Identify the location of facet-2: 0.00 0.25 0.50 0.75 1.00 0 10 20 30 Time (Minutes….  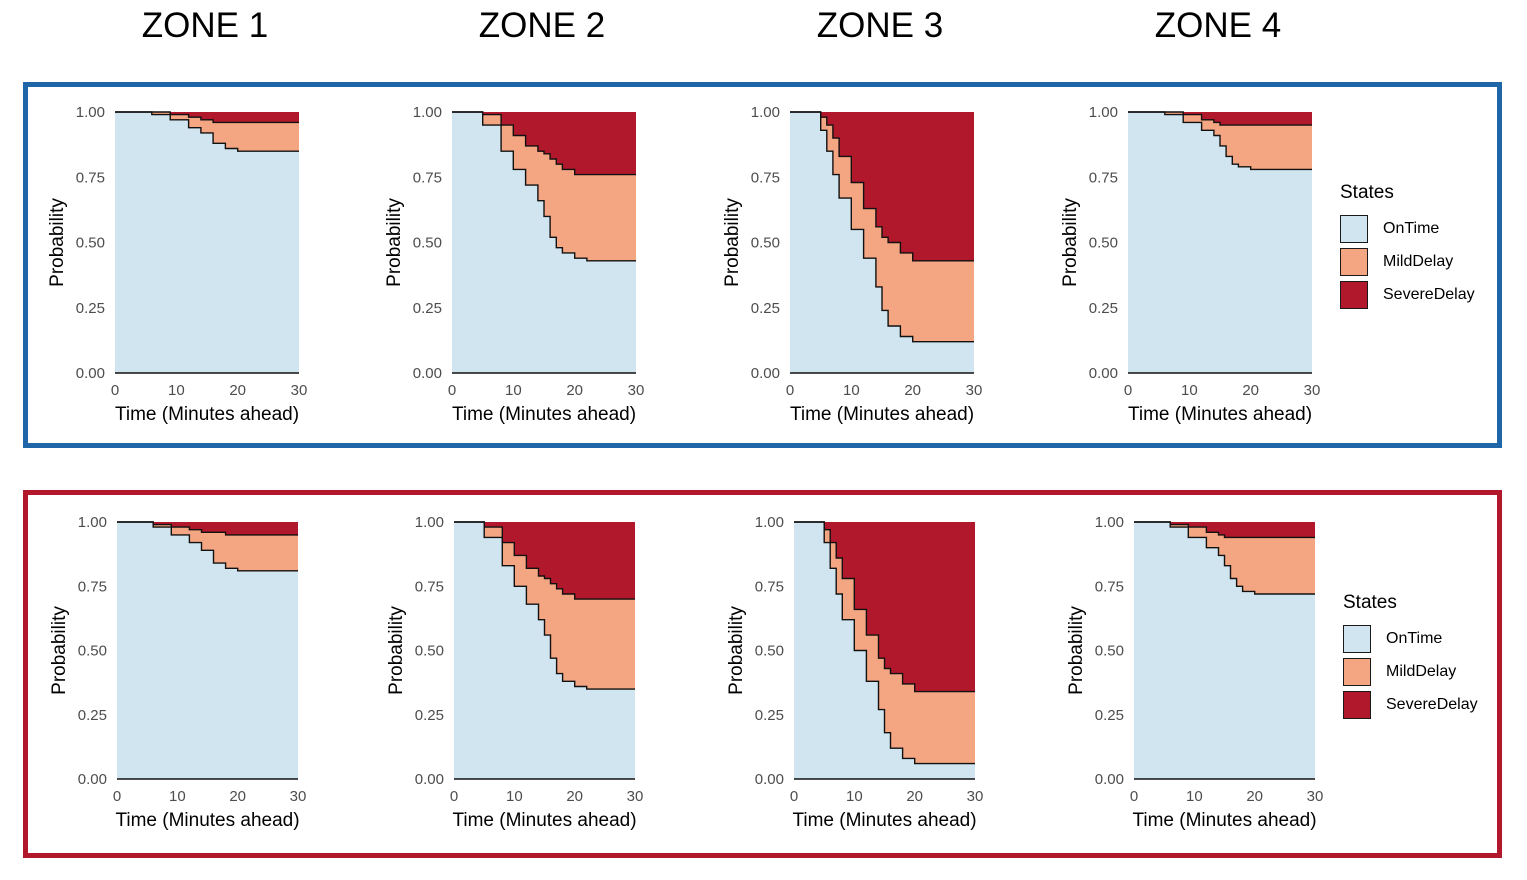
(514, 672).